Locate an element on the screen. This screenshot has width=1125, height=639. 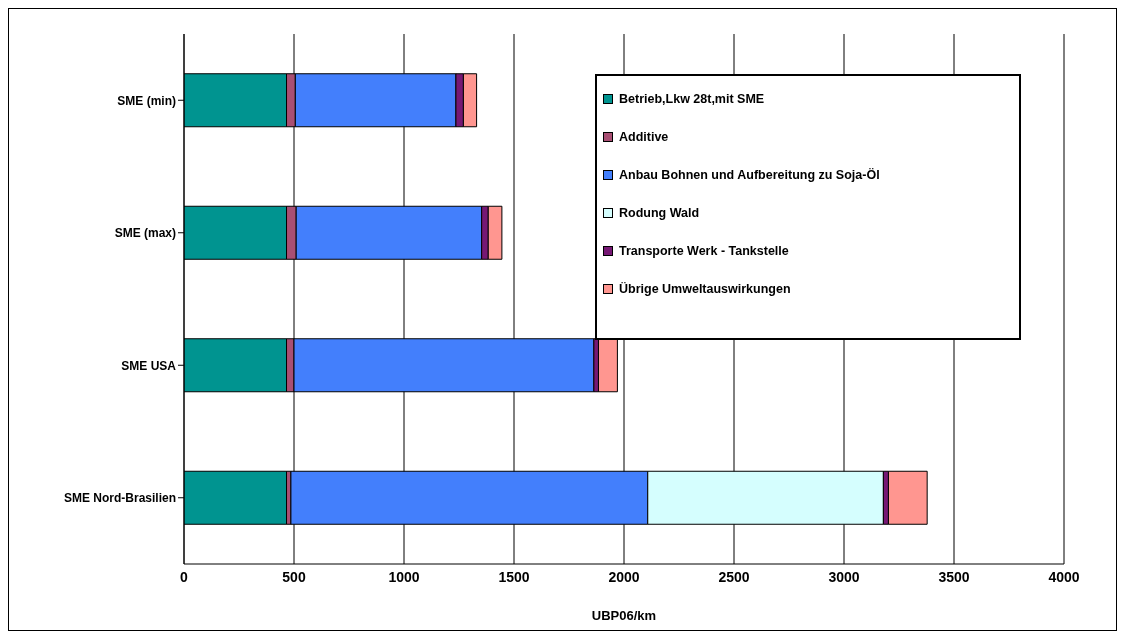
bar is located at coordinates (907, 497).